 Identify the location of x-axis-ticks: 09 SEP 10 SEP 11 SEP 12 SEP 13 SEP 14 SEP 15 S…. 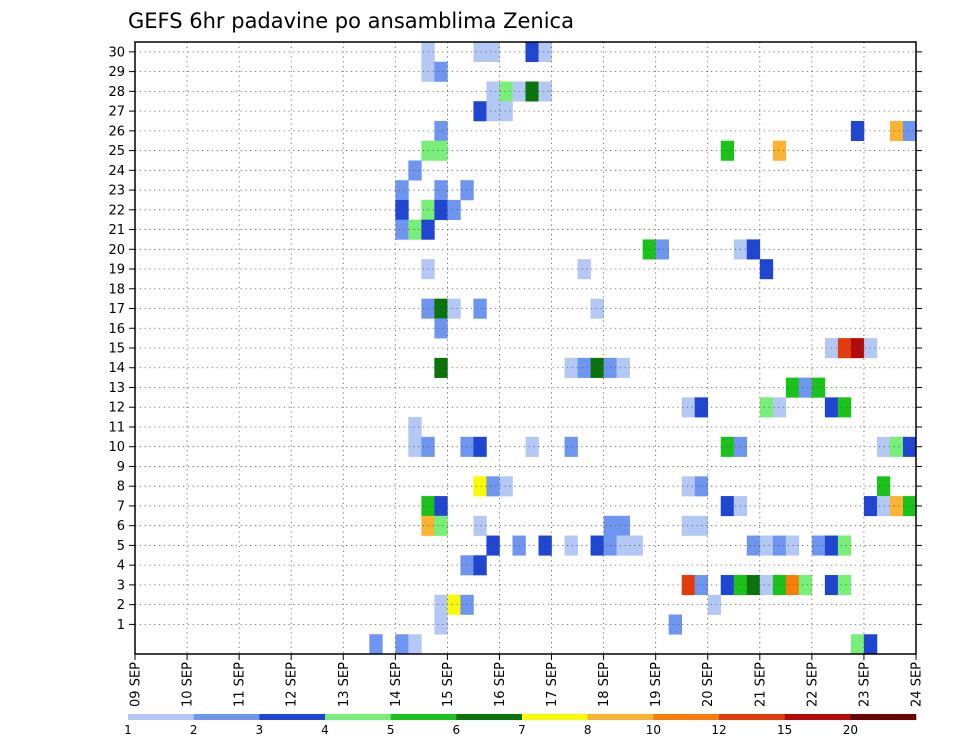
(527, 680).